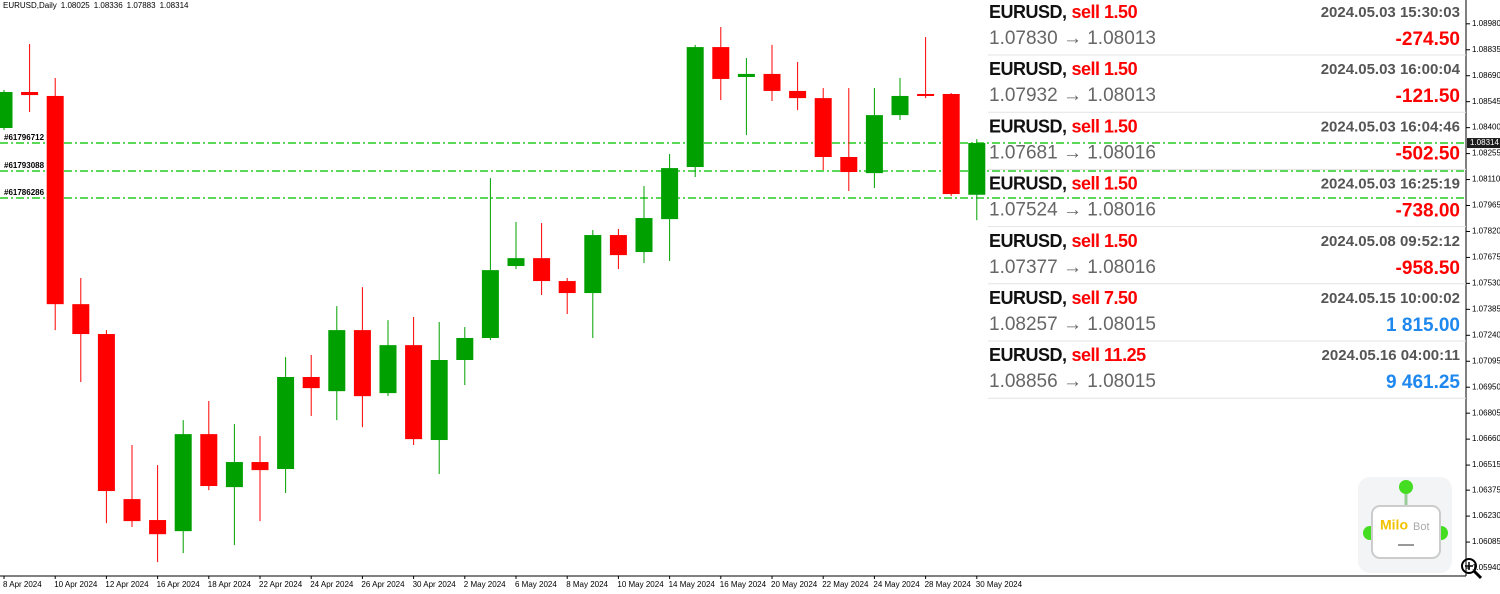 The height and width of the screenshot is (594, 1500). Describe the element at coordinates (30, 5) in the screenshot. I see `chart-title: EURUSD,Daily` at that location.